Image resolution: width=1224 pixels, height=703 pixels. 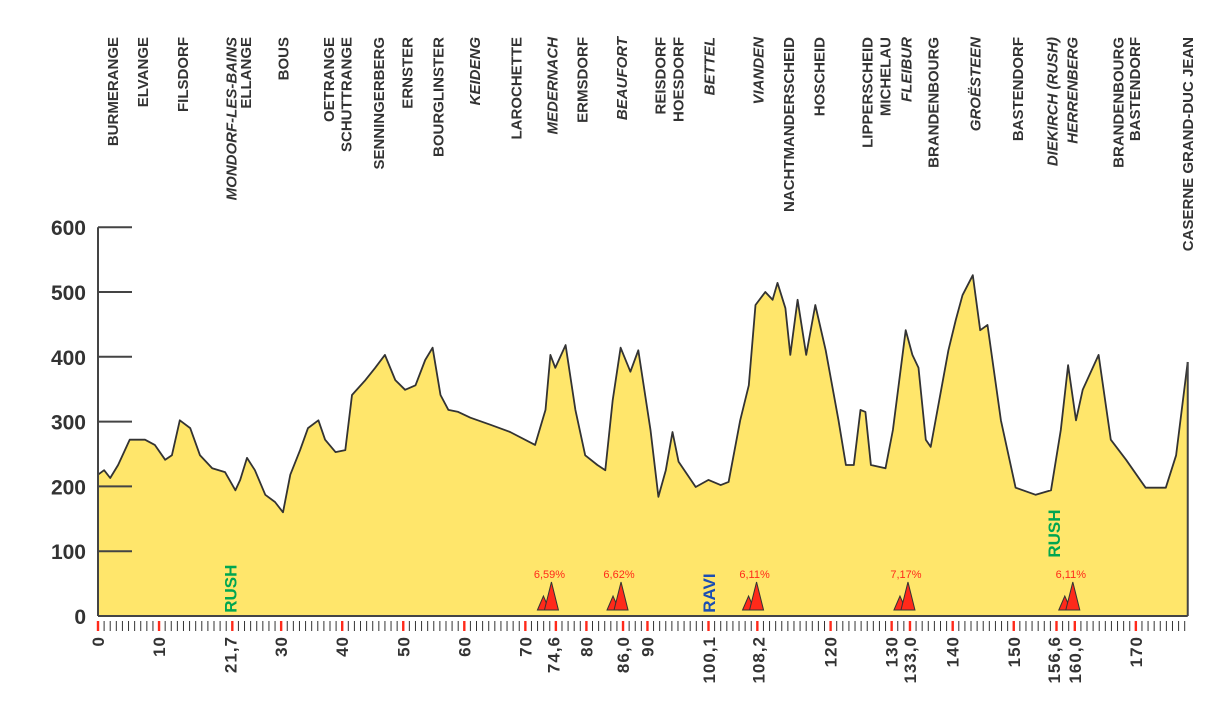 I want to click on place-label: LIPPERSCHEID, so click(x=868, y=92).